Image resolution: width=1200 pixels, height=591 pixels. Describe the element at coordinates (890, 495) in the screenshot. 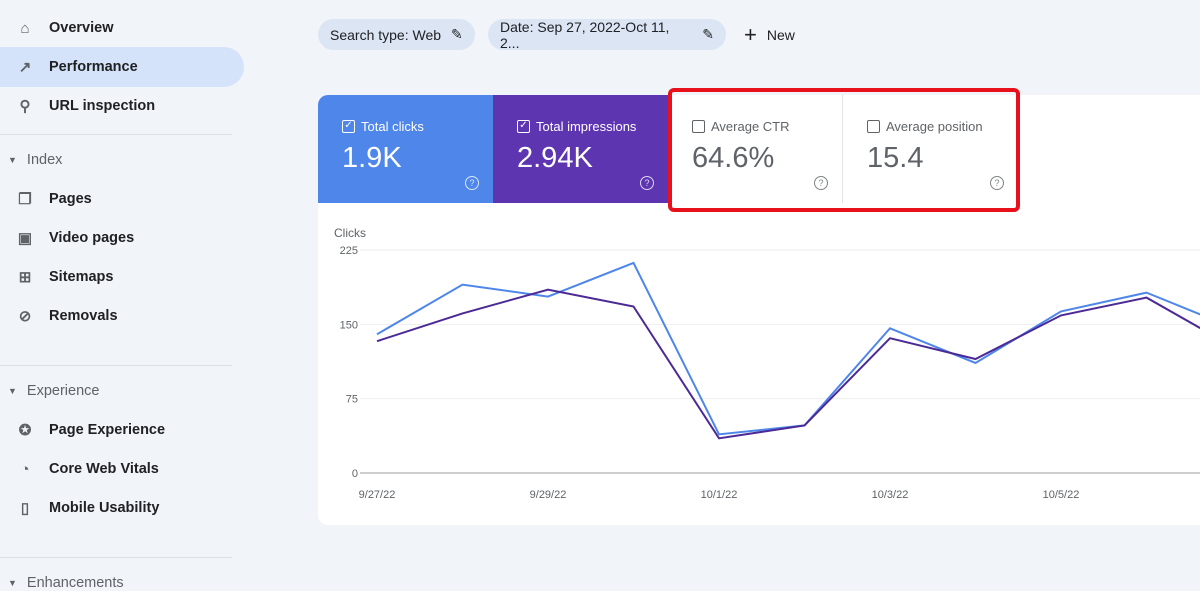

I see `x-tick-label: 10/3/22` at that location.